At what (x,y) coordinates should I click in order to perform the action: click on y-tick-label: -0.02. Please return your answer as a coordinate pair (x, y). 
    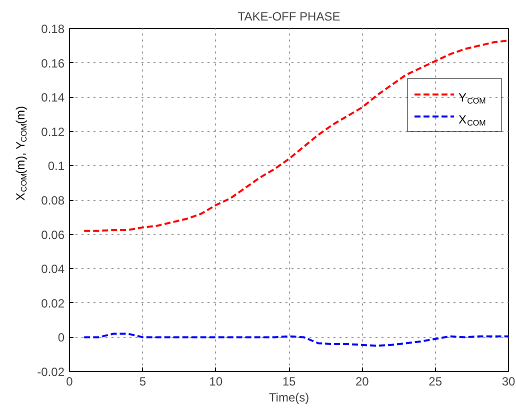
    Looking at the image, I should click on (51, 372).